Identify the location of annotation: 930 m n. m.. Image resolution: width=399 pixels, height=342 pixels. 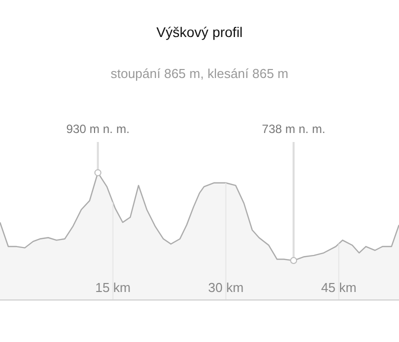
(98, 129).